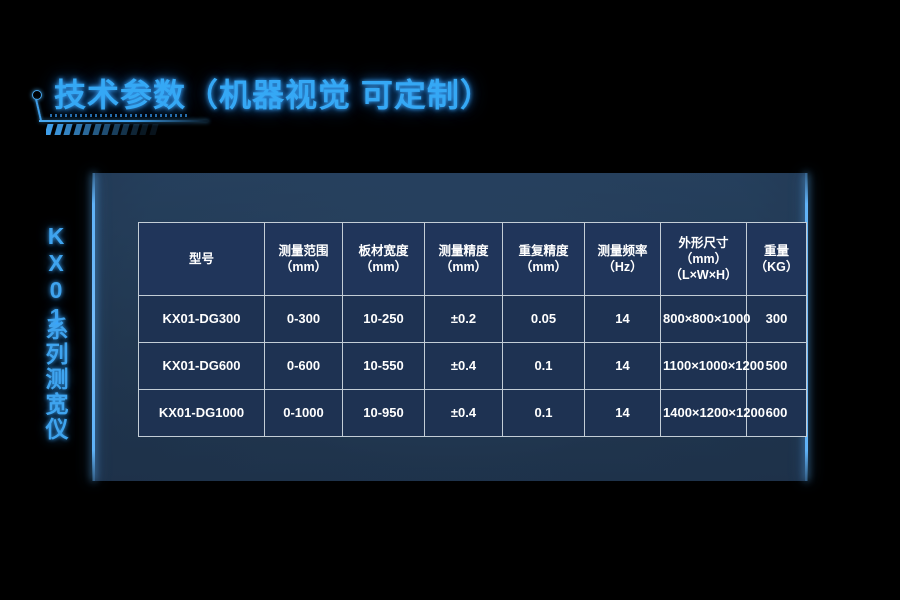  I want to click on th-plate-width-l1: 板材宽度, so click(383, 250).